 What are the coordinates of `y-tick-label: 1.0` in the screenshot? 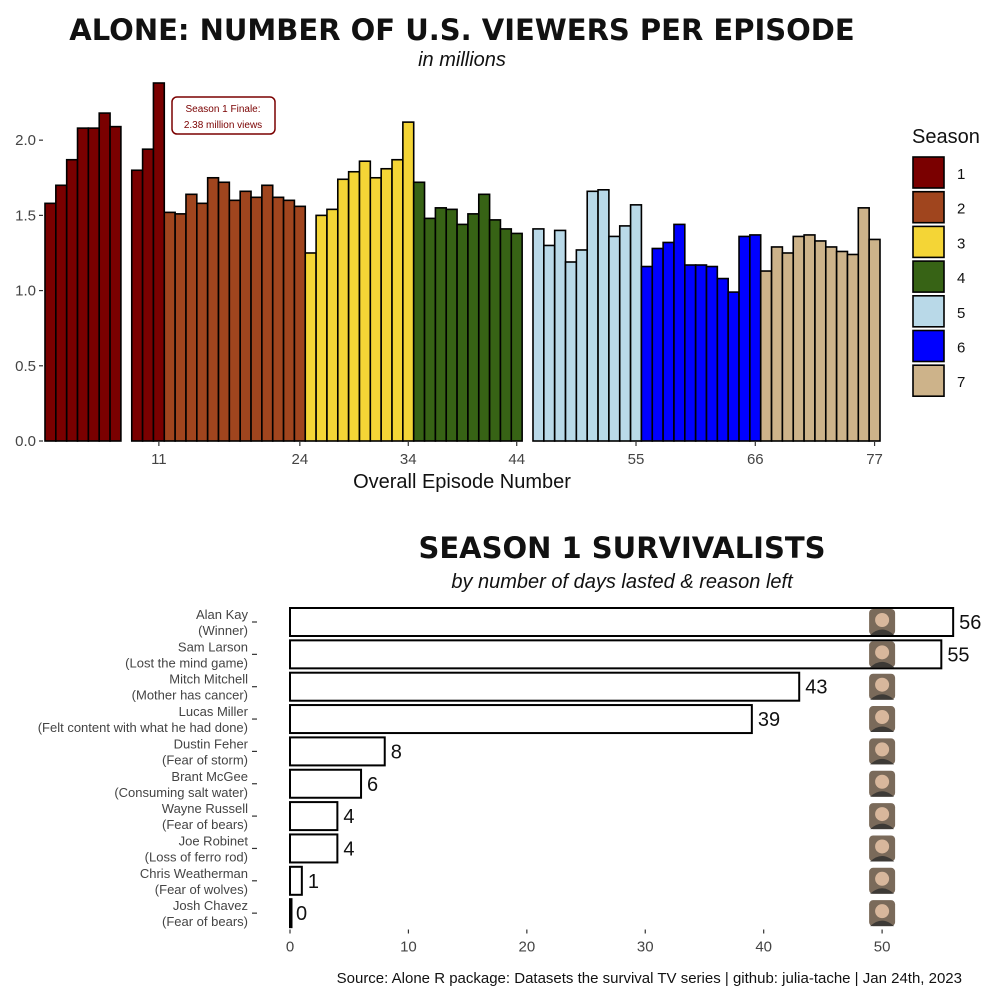 It's located at (25, 291).